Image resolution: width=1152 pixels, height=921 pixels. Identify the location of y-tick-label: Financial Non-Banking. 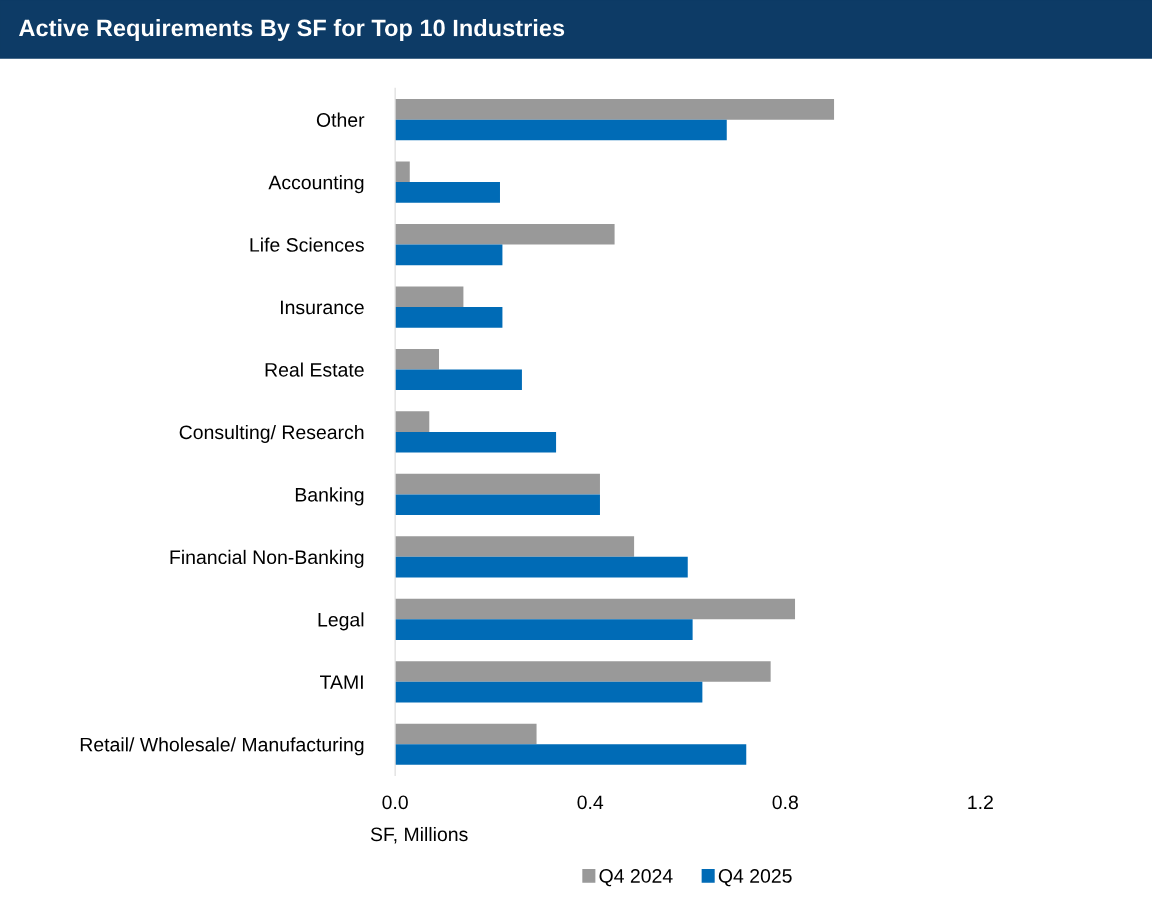
(267, 558).